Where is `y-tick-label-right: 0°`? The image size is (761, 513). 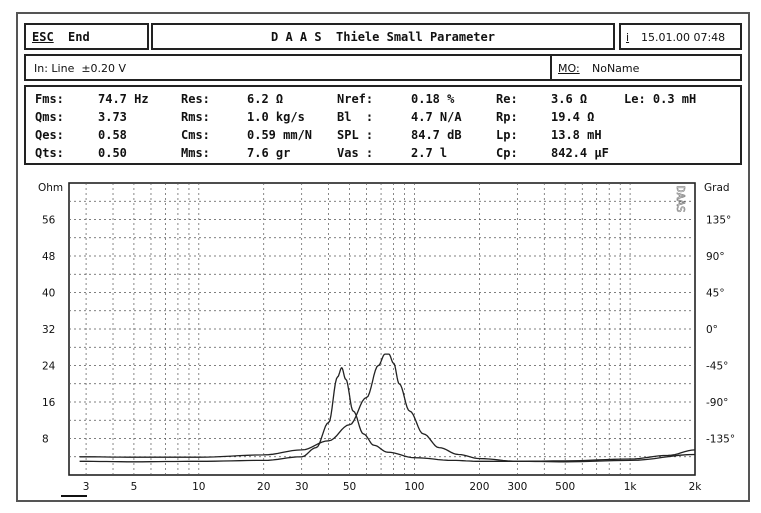
y-tick-label-right: 0° is located at coordinates (712, 330).